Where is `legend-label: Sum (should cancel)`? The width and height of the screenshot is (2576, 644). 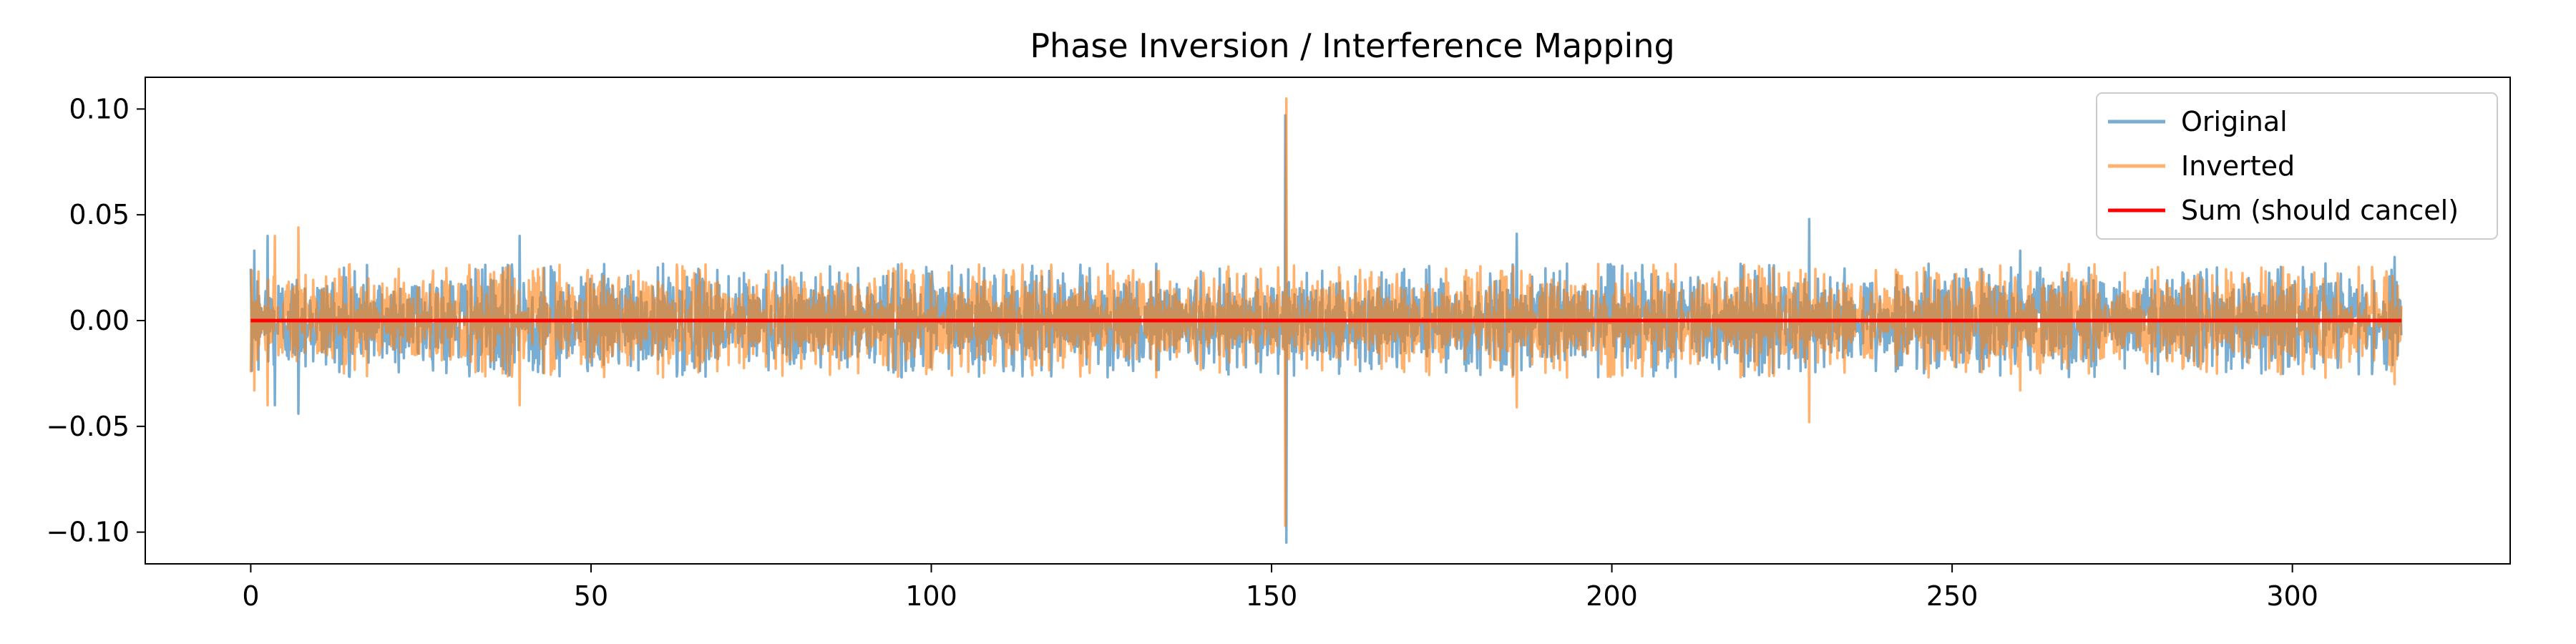
legend-label: Sum (should cancel) is located at coordinates (2320, 210).